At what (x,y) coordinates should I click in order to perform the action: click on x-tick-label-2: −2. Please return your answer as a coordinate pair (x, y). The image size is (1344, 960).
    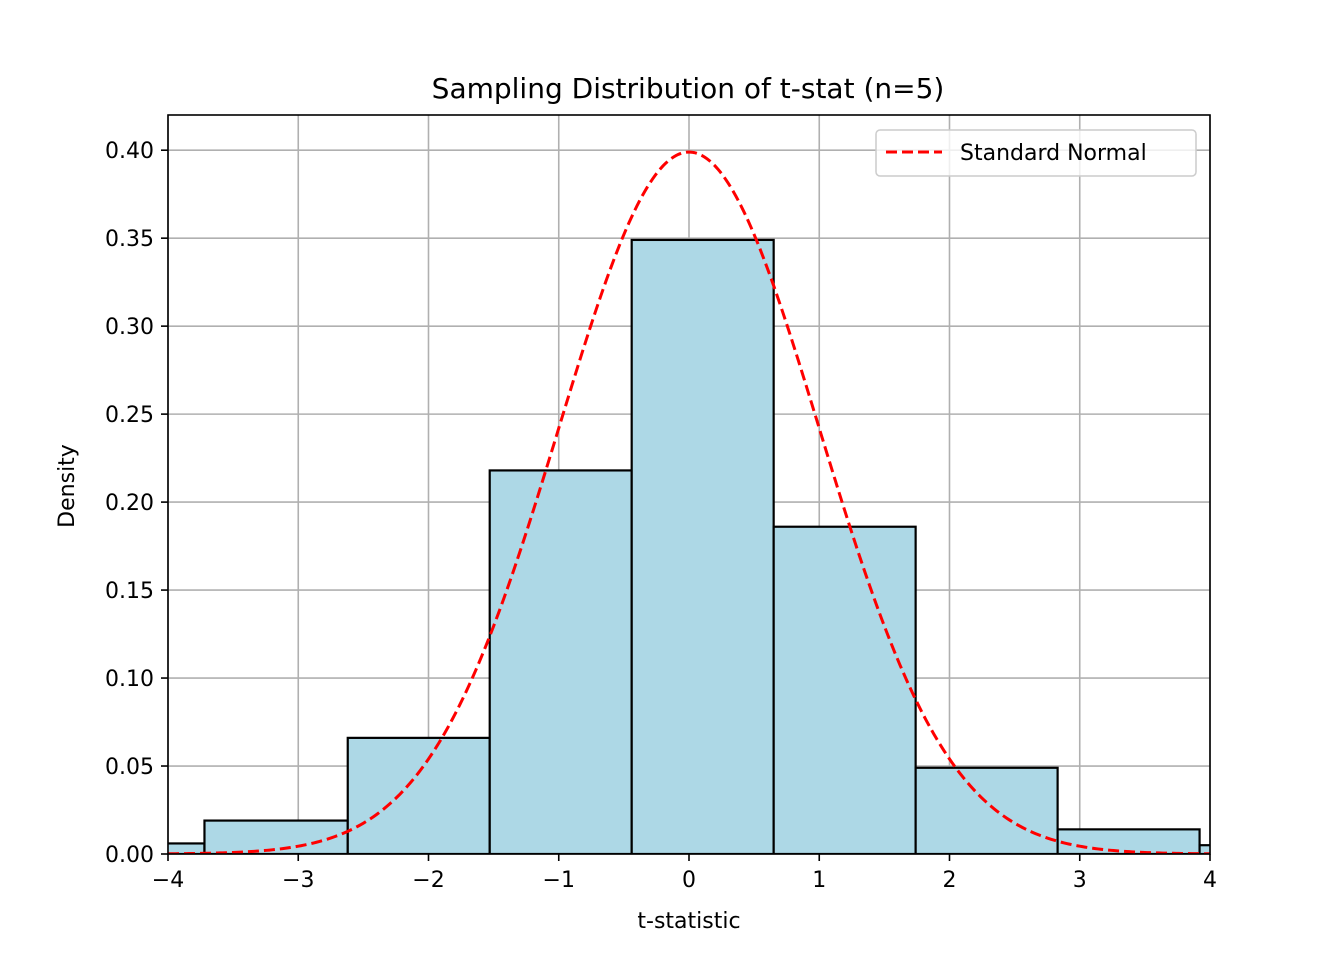
    Looking at the image, I should click on (428, 880).